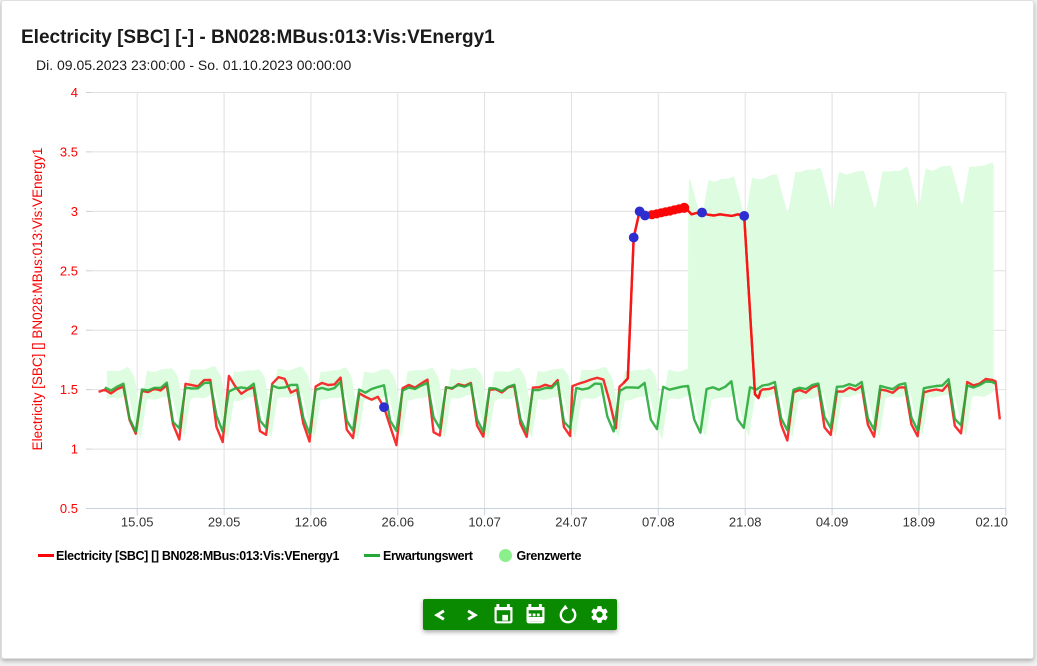 This screenshot has height=666, width=1037. I want to click on svg-text: 1, so click(74, 449).